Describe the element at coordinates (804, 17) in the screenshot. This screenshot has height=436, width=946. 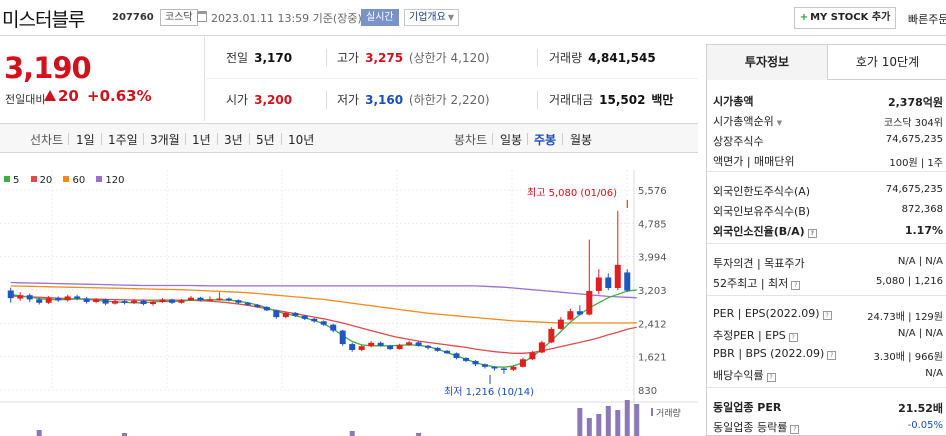
I see `plus-icon: +` at that location.